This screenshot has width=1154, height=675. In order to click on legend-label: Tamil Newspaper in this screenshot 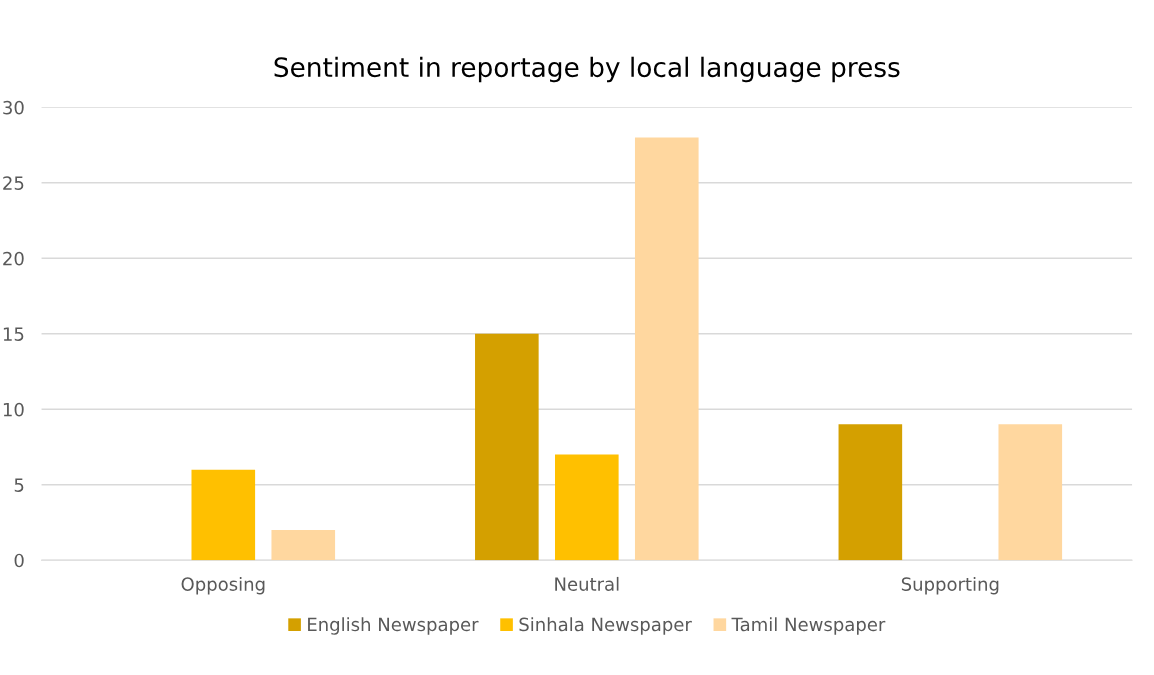, I will do `click(808, 626)`.